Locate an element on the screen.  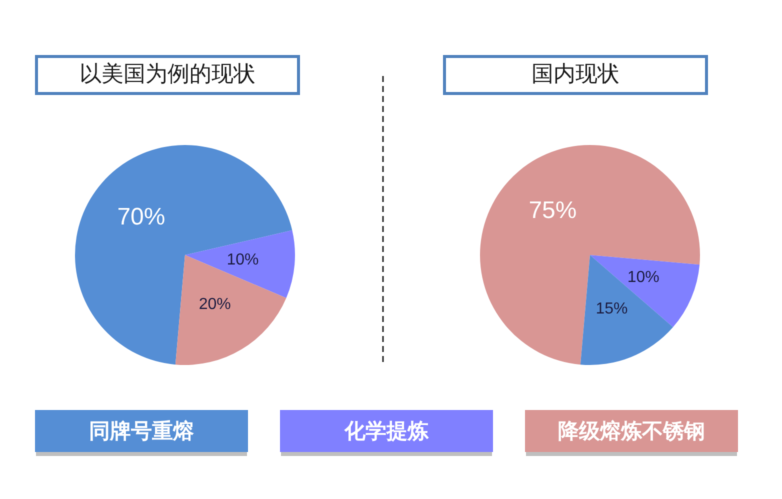
data-label: 70% is located at coordinates (141, 216).